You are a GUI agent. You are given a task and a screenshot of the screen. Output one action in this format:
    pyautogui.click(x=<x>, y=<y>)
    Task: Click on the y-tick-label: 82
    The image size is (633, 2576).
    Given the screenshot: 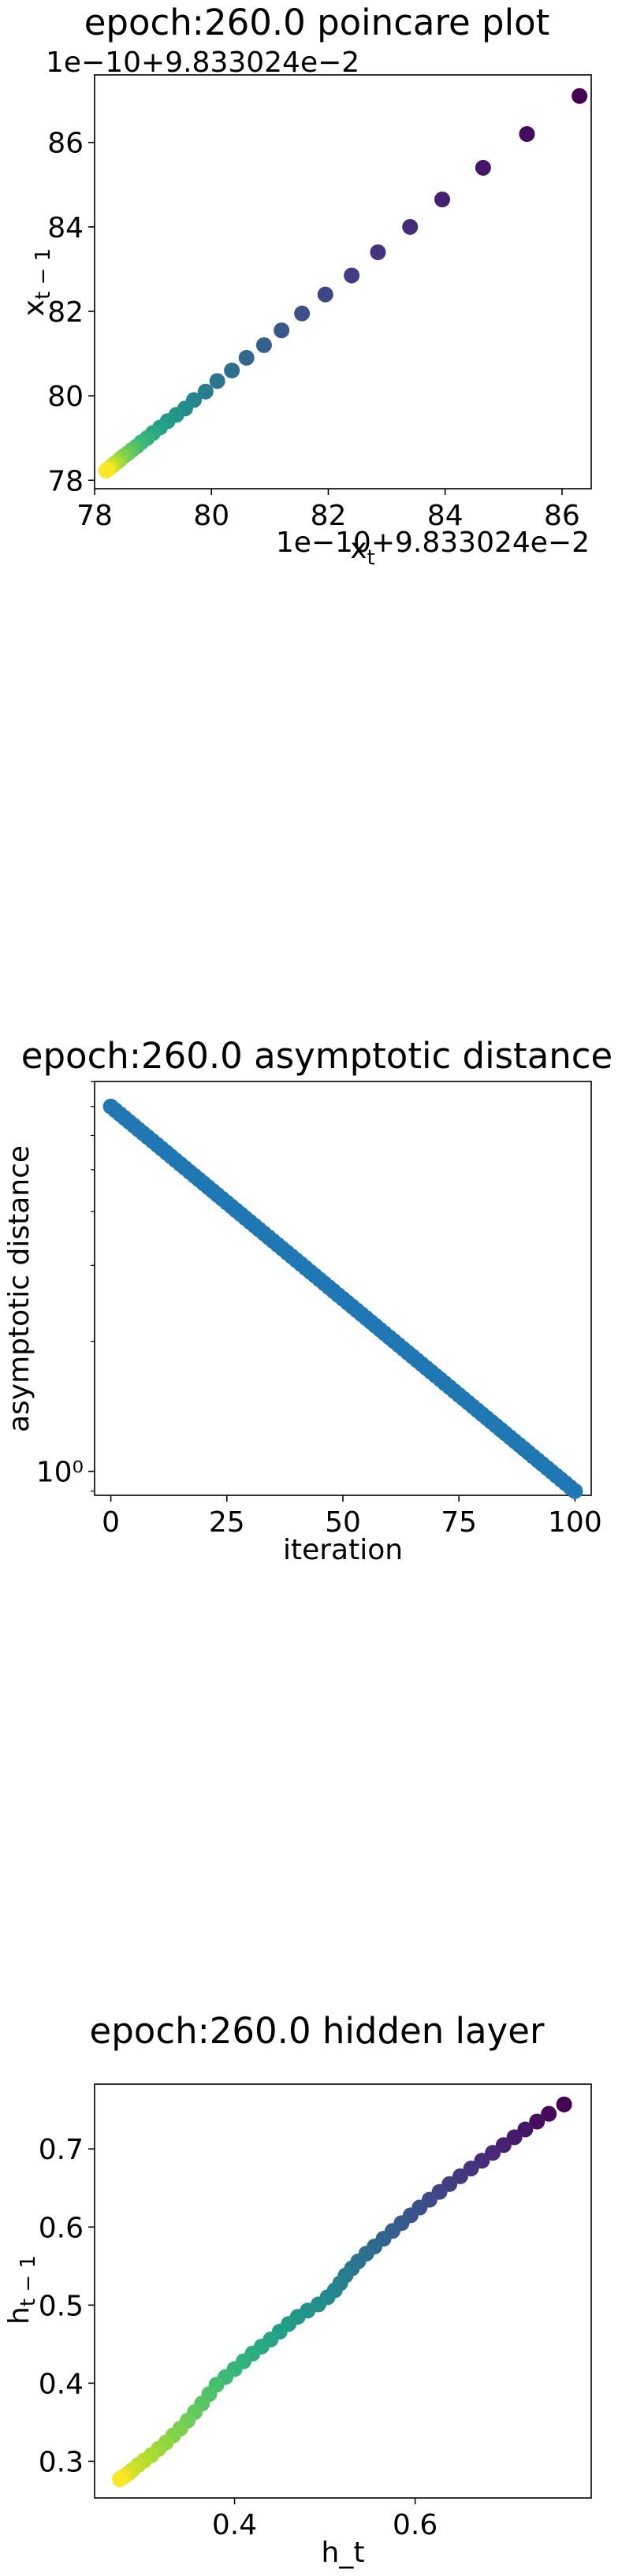 What is the action you would take?
    pyautogui.click(x=65, y=312)
    